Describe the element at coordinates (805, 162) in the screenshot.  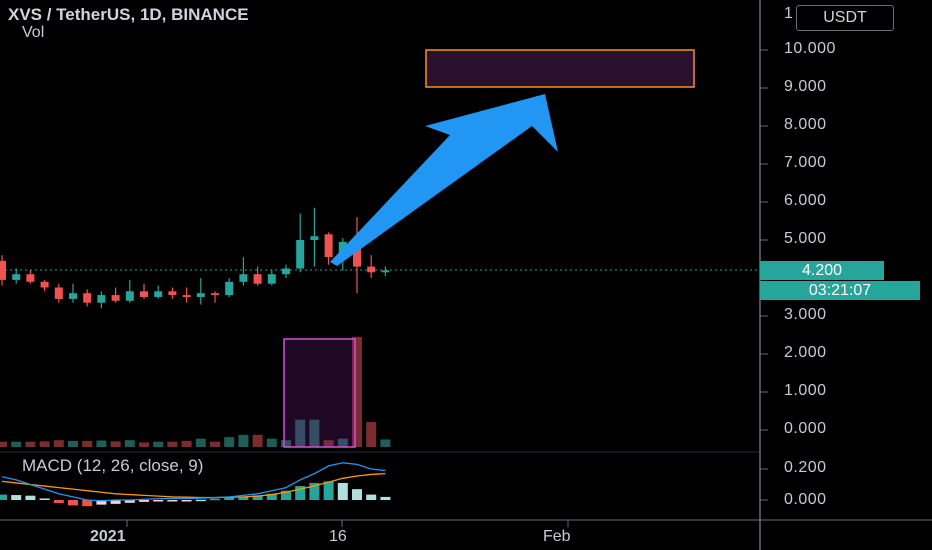
I see `price-tick-label: 7.000` at that location.